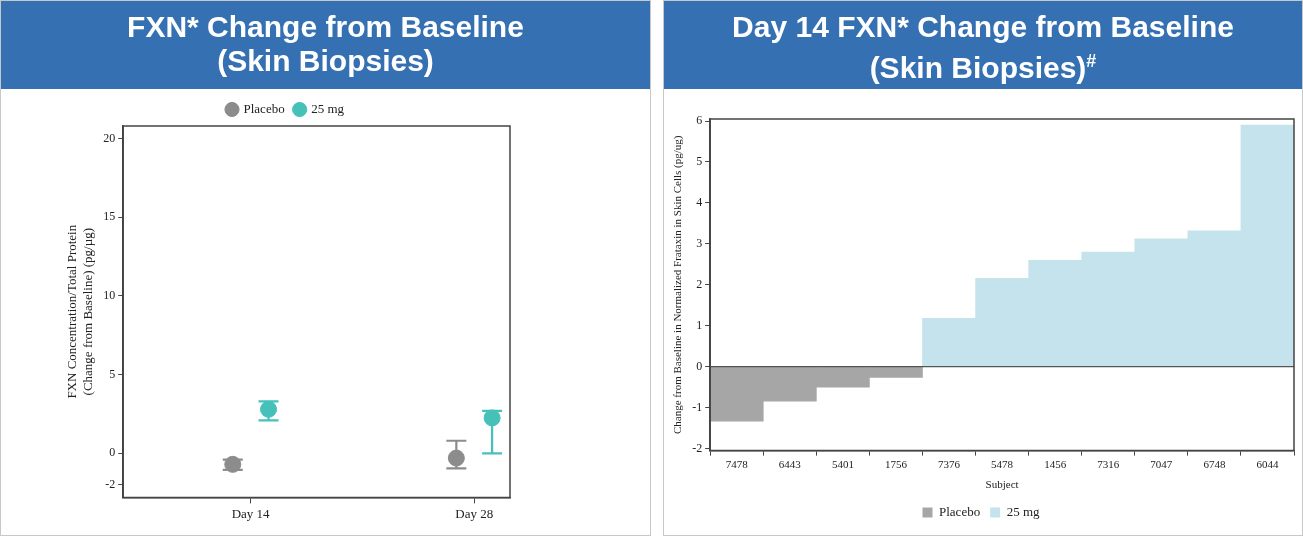  Describe the element at coordinates (699, 324) in the screenshot. I see `y-tick-label: 1` at that location.